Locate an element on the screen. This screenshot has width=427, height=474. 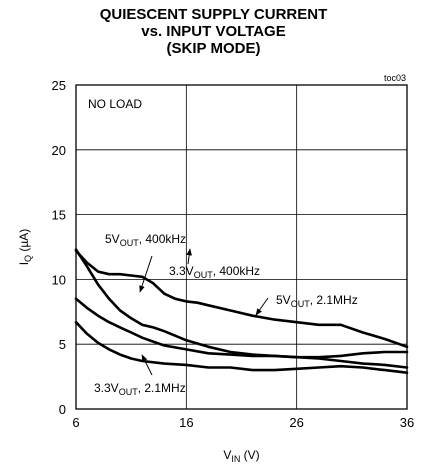
chart-title-line-3: (SKIP MODE) is located at coordinates (213, 48).